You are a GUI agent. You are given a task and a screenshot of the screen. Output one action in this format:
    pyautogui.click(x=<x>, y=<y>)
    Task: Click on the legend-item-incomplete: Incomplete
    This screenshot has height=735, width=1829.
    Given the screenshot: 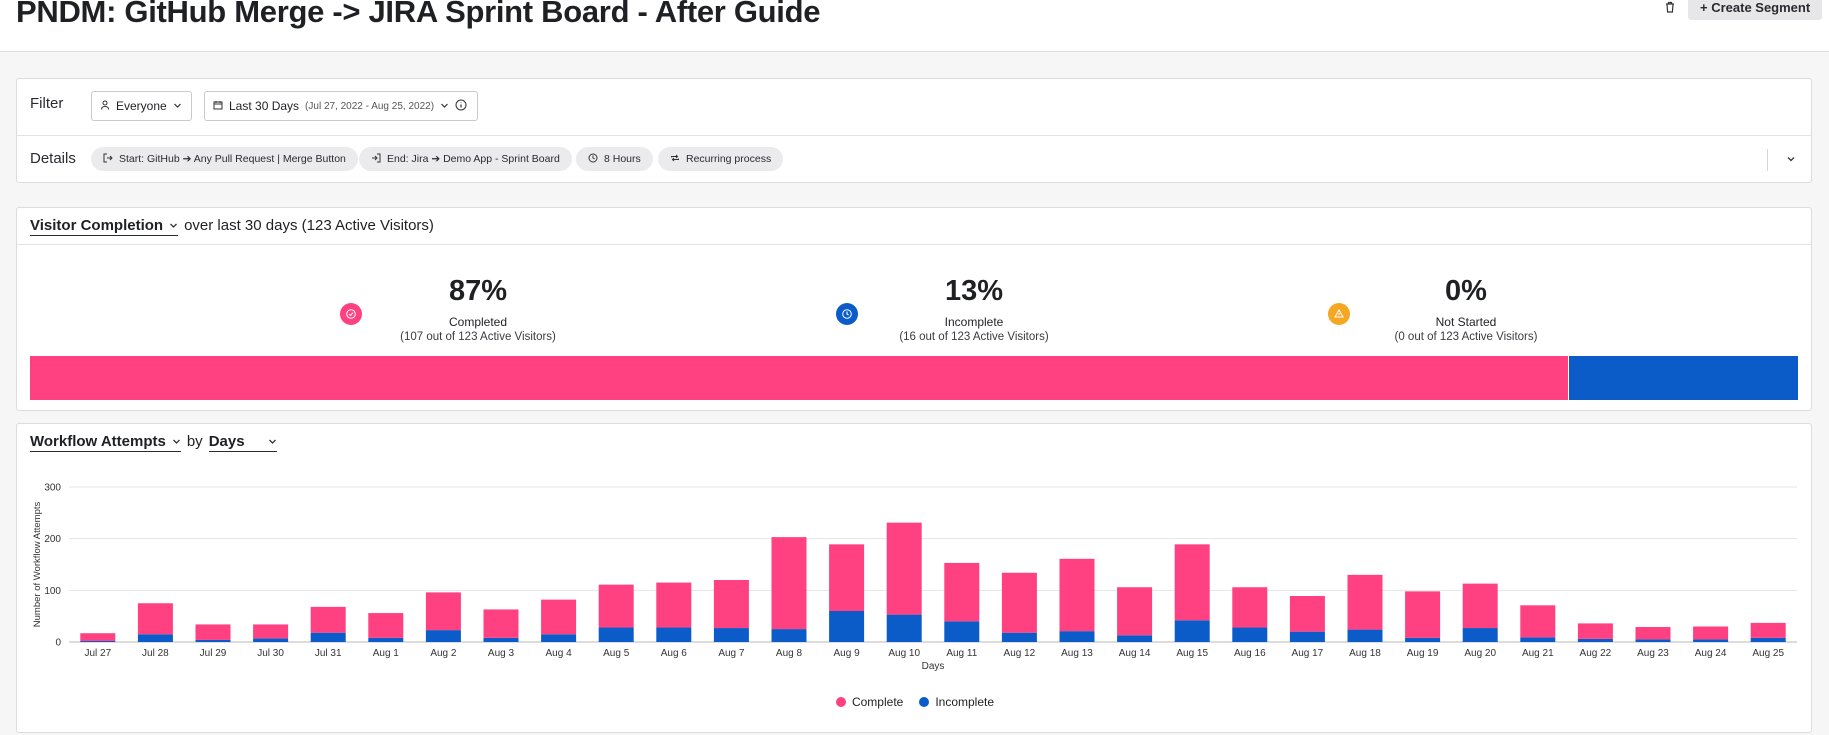 What is the action you would take?
    pyautogui.click(x=956, y=702)
    